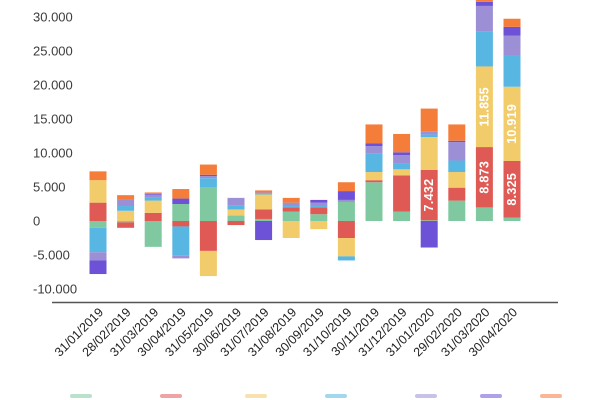 Image resolution: width=600 pixels, height=400 pixels. I want to click on y-tick-label: -10.000, so click(55, 289).